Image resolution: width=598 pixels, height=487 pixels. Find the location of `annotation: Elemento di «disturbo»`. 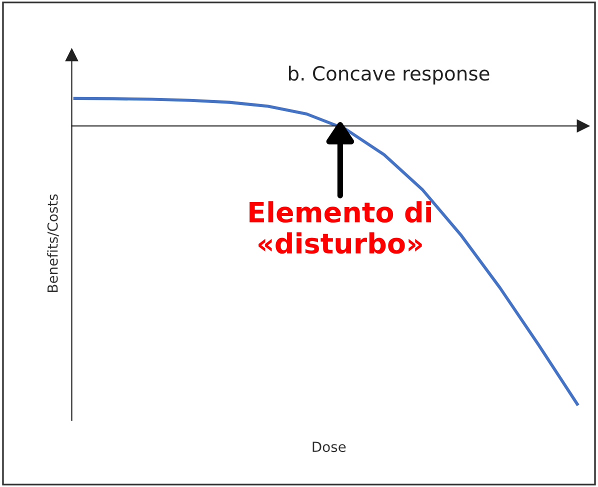

annotation: Elemento di «disturbo» is located at coordinates (341, 227).